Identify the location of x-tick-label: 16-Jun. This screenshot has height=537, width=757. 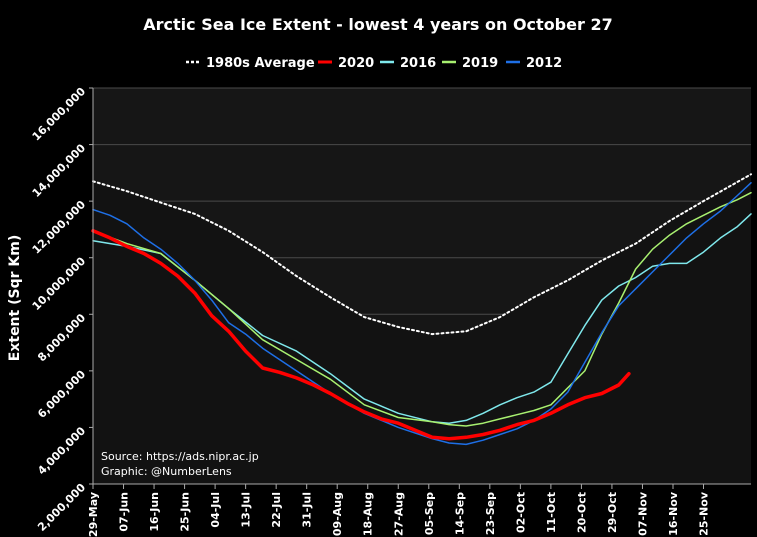
(154, 512).